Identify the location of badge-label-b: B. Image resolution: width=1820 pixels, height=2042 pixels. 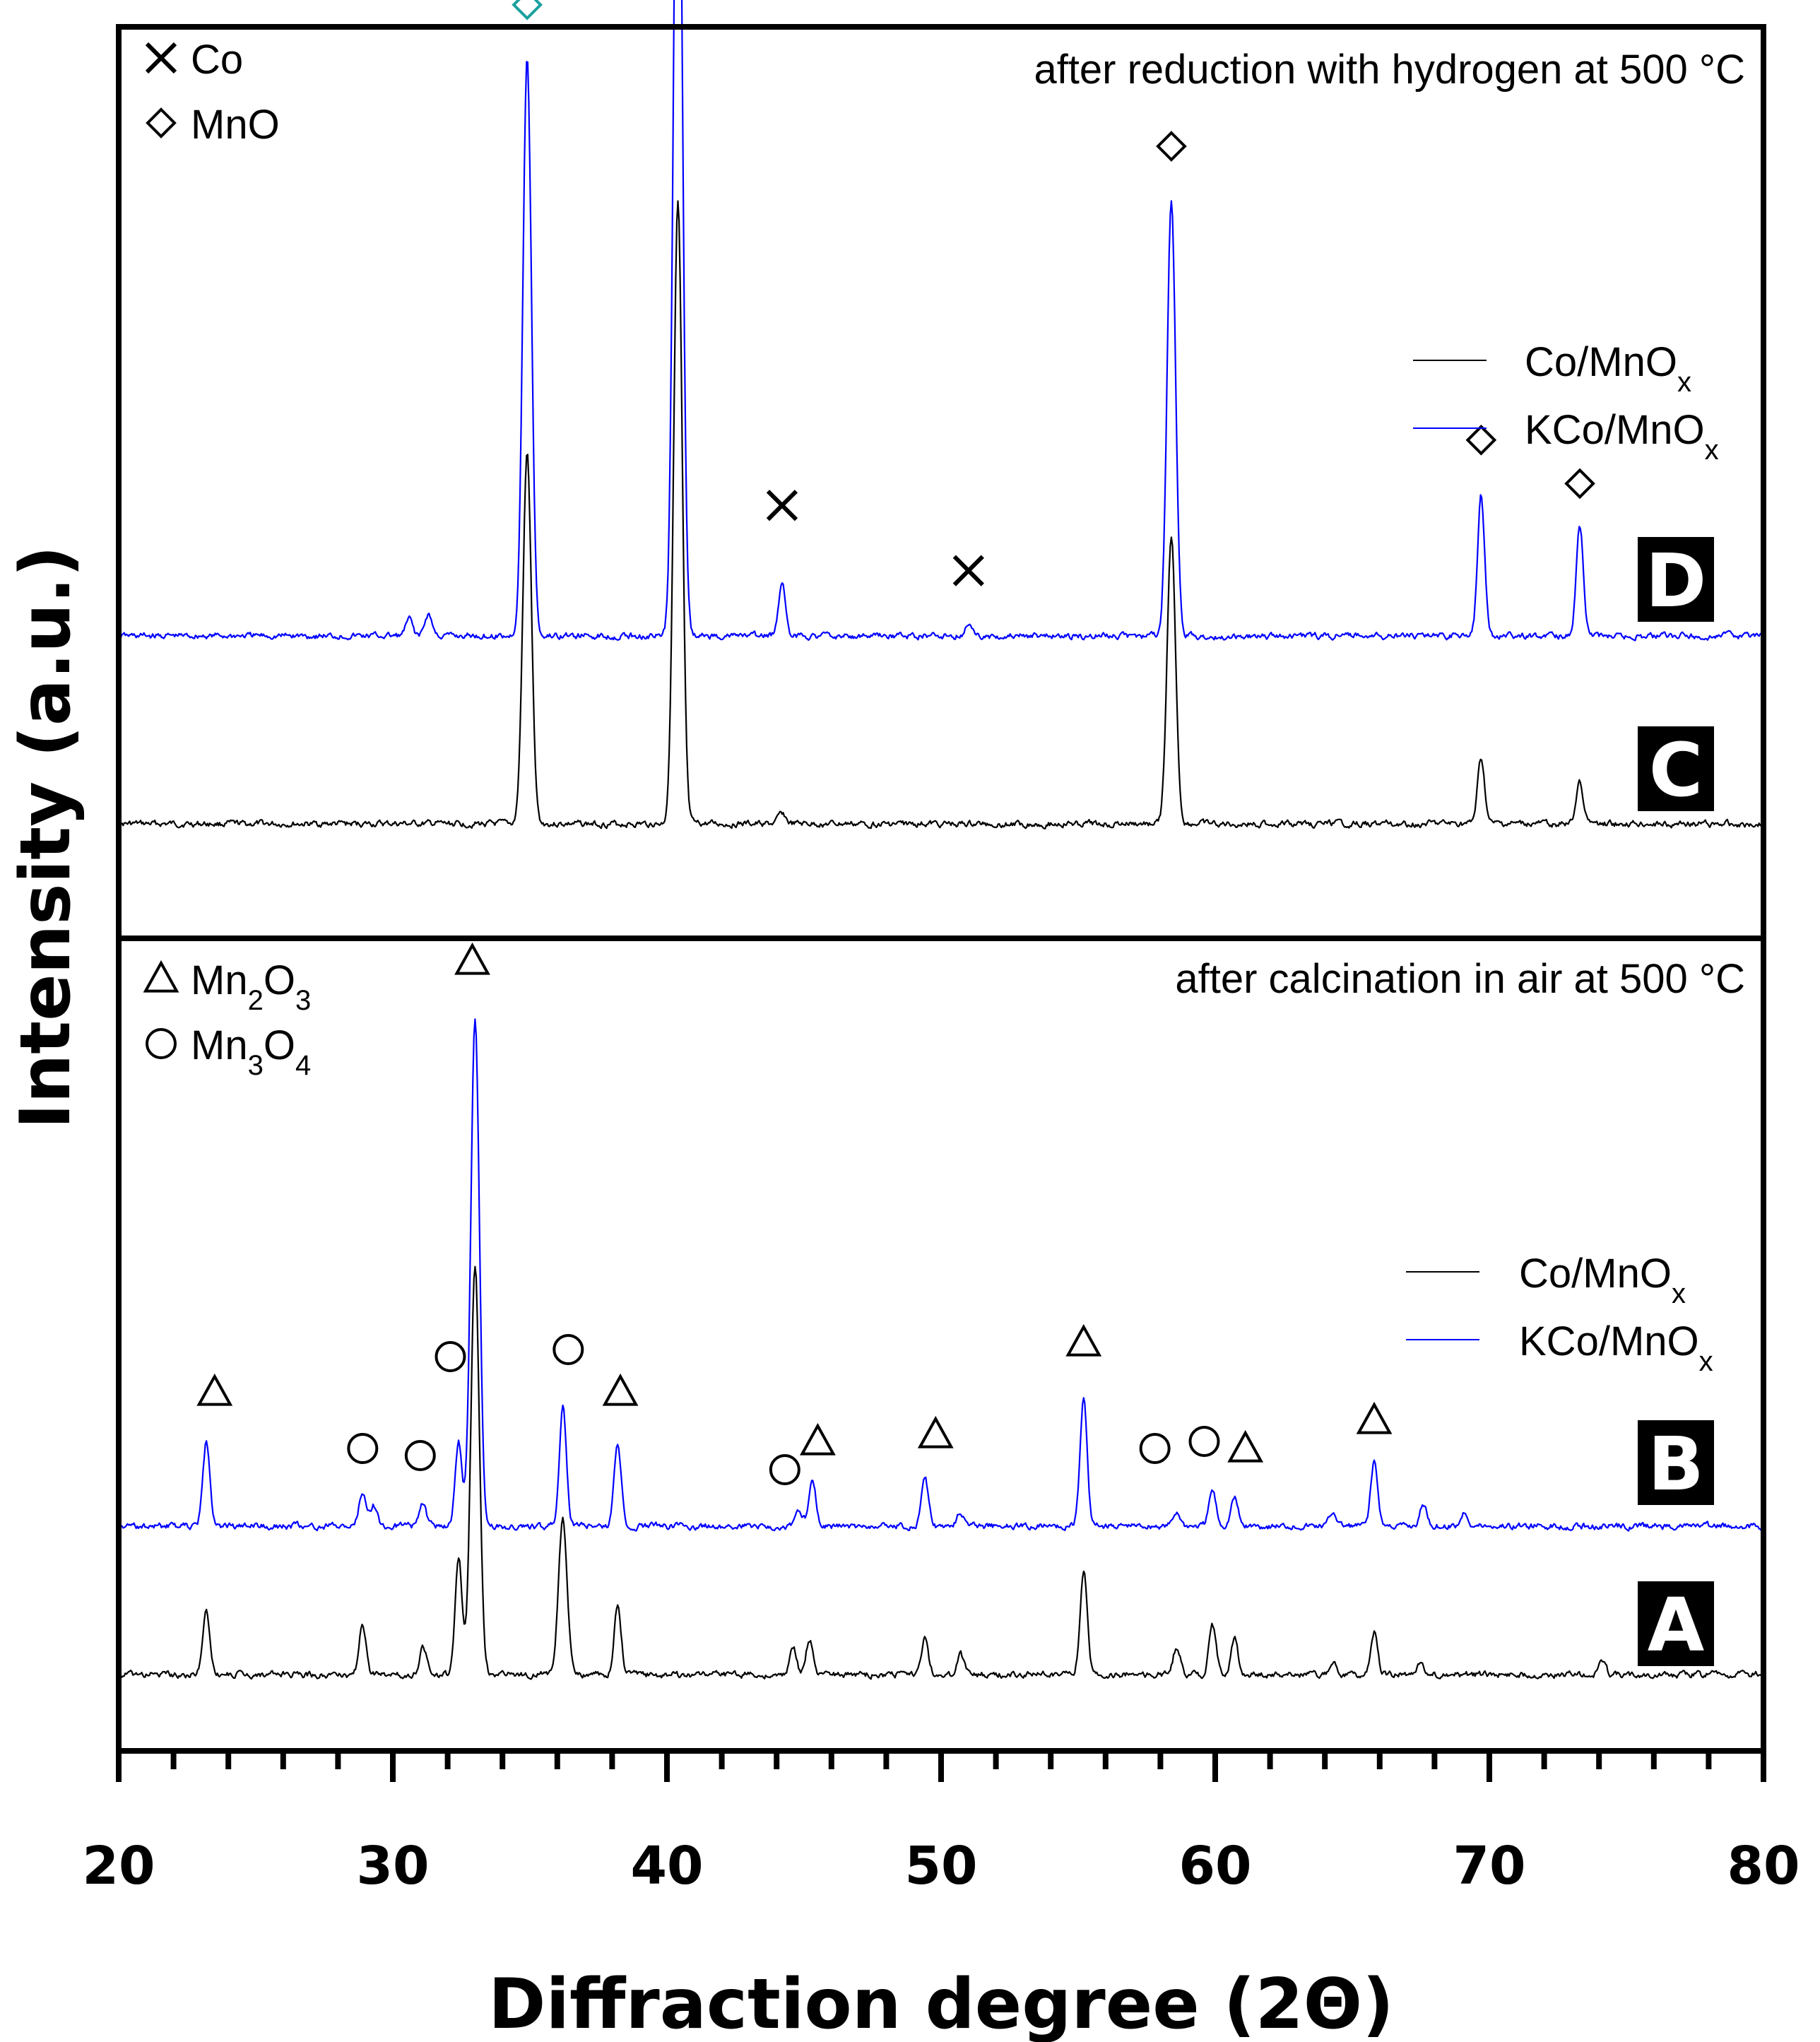
(1676, 1464).